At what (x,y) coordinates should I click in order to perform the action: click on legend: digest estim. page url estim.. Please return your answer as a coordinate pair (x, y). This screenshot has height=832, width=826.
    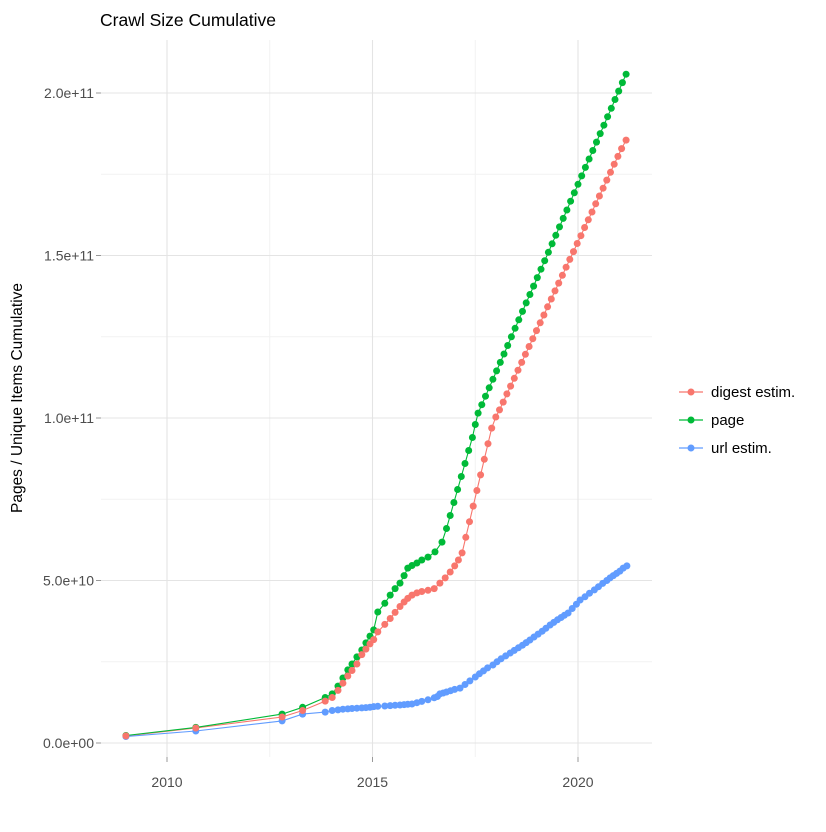
    Looking at the image, I should click on (736, 420).